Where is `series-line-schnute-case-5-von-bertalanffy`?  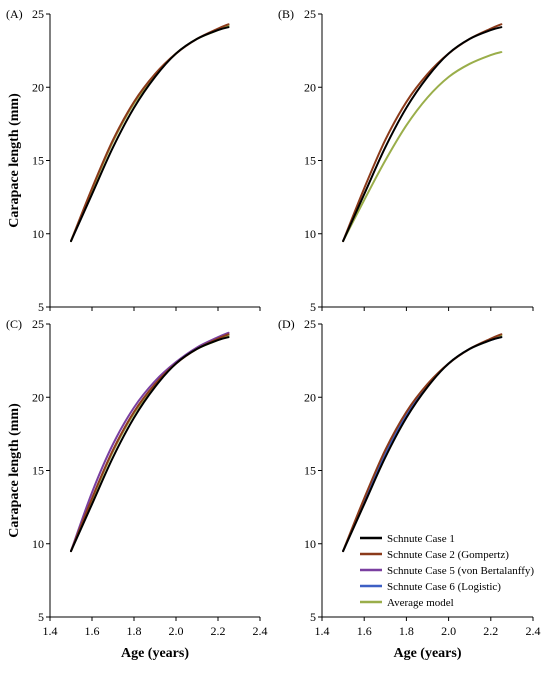
series-line-schnute-case-5-von-bertalanffy is located at coordinates (150, 442).